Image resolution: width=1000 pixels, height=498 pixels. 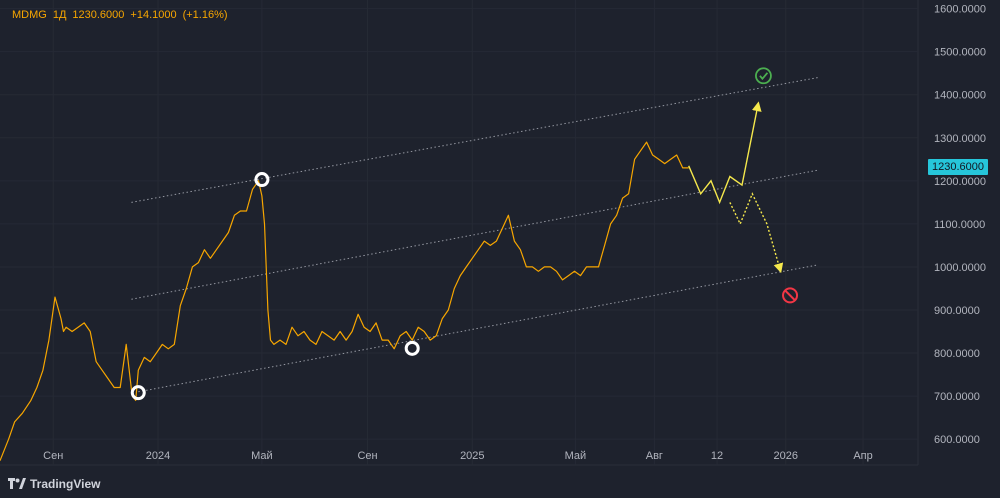 What do you see at coordinates (957, 440) in the screenshot?
I see `y-tick-label: 600.0000` at bounding box center [957, 440].